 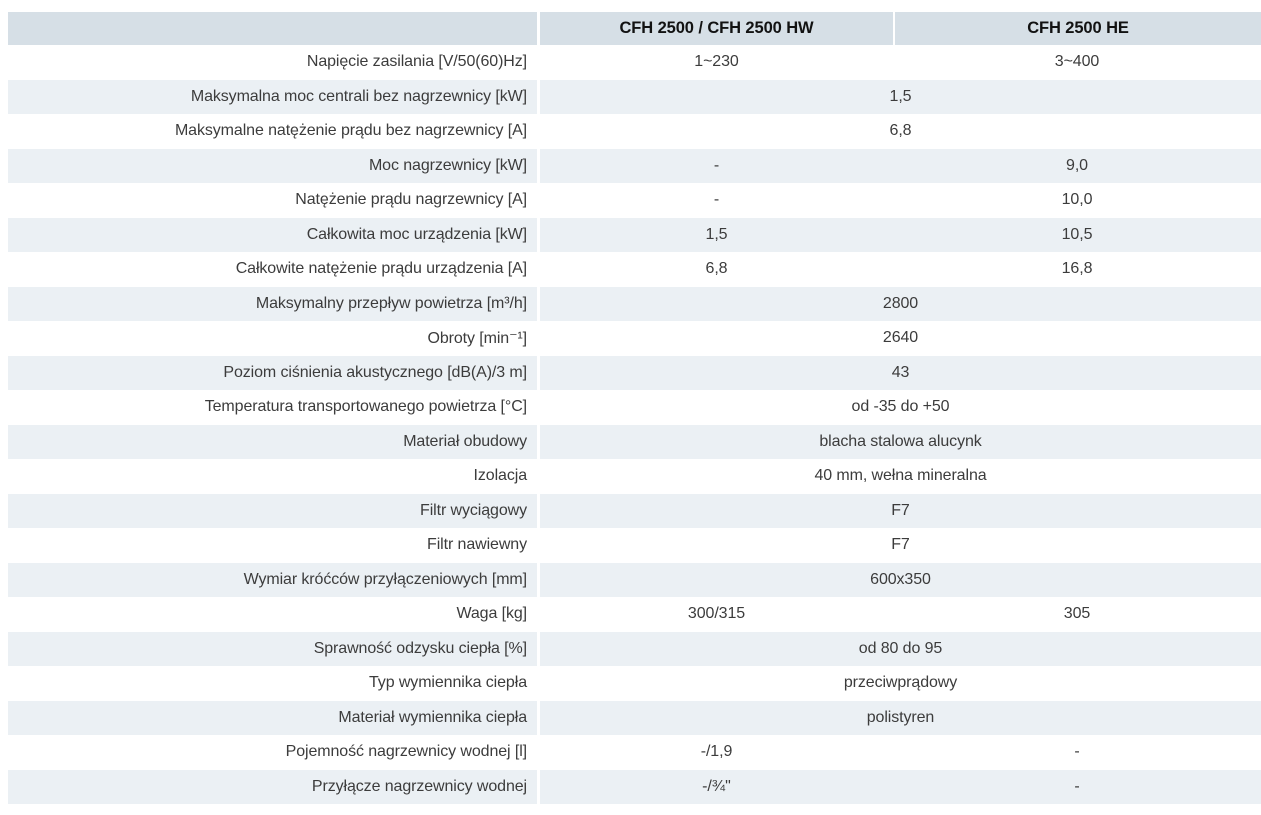 I want to click on row-value-span: 40 mm, wełna mineralna, so click(x=900, y=476).